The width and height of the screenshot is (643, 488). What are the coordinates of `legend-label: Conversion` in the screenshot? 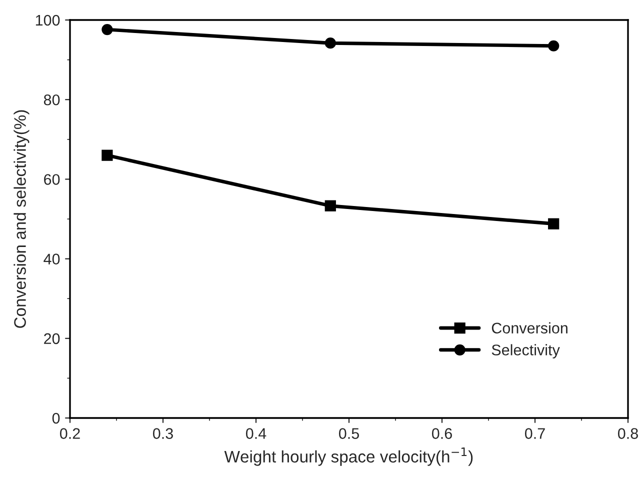 It's located at (530, 328).